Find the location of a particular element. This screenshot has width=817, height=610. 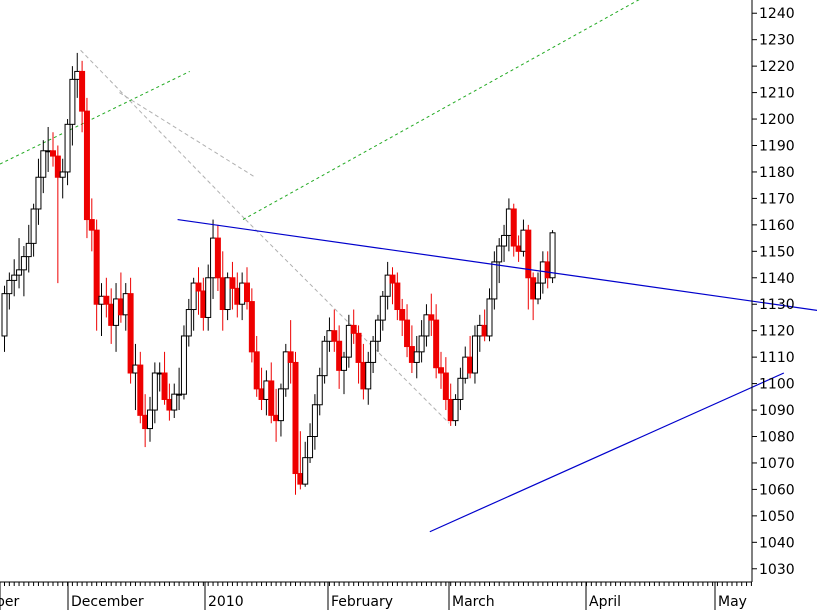

y-tick-label: 1190 is located at coordinates (777, 147).